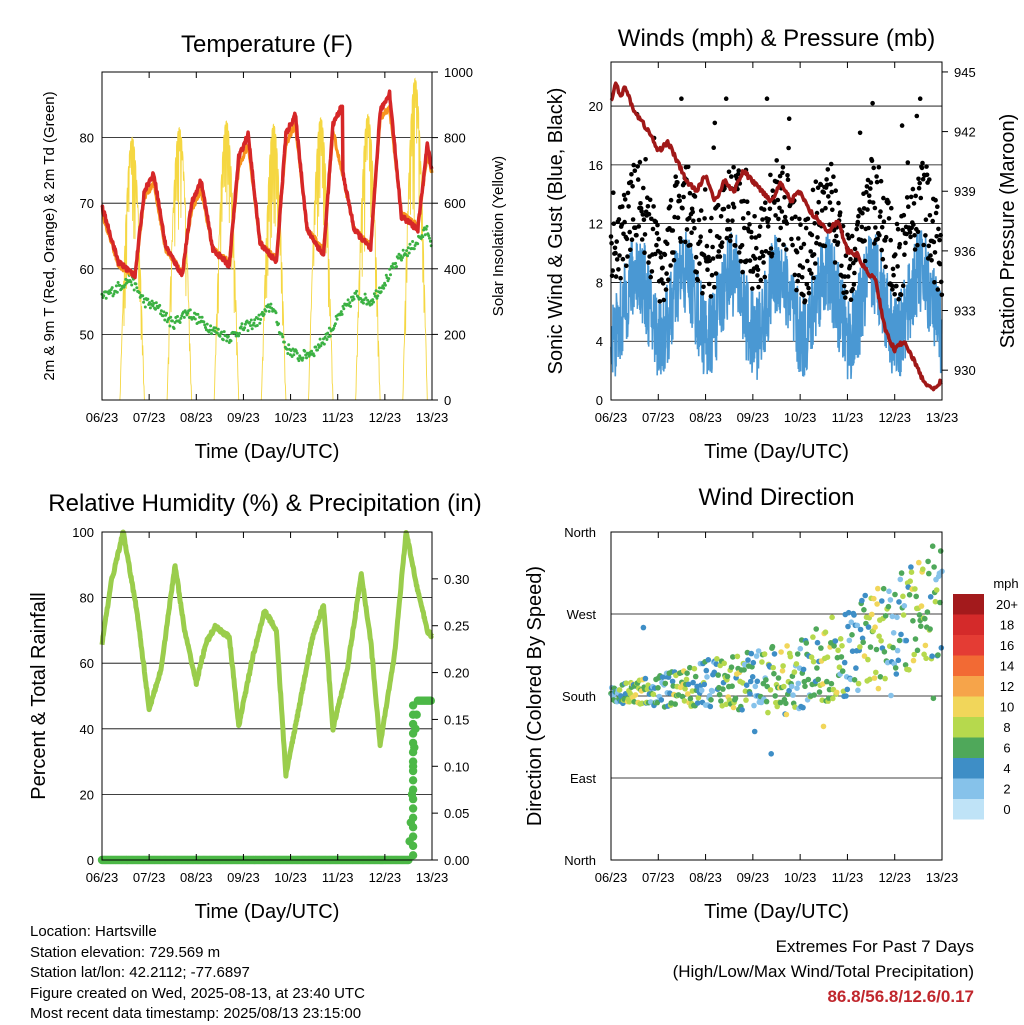 This screenshot has height=1025, width=1024. I want to click on x-tick-label: 11/23, so click(338, 417).